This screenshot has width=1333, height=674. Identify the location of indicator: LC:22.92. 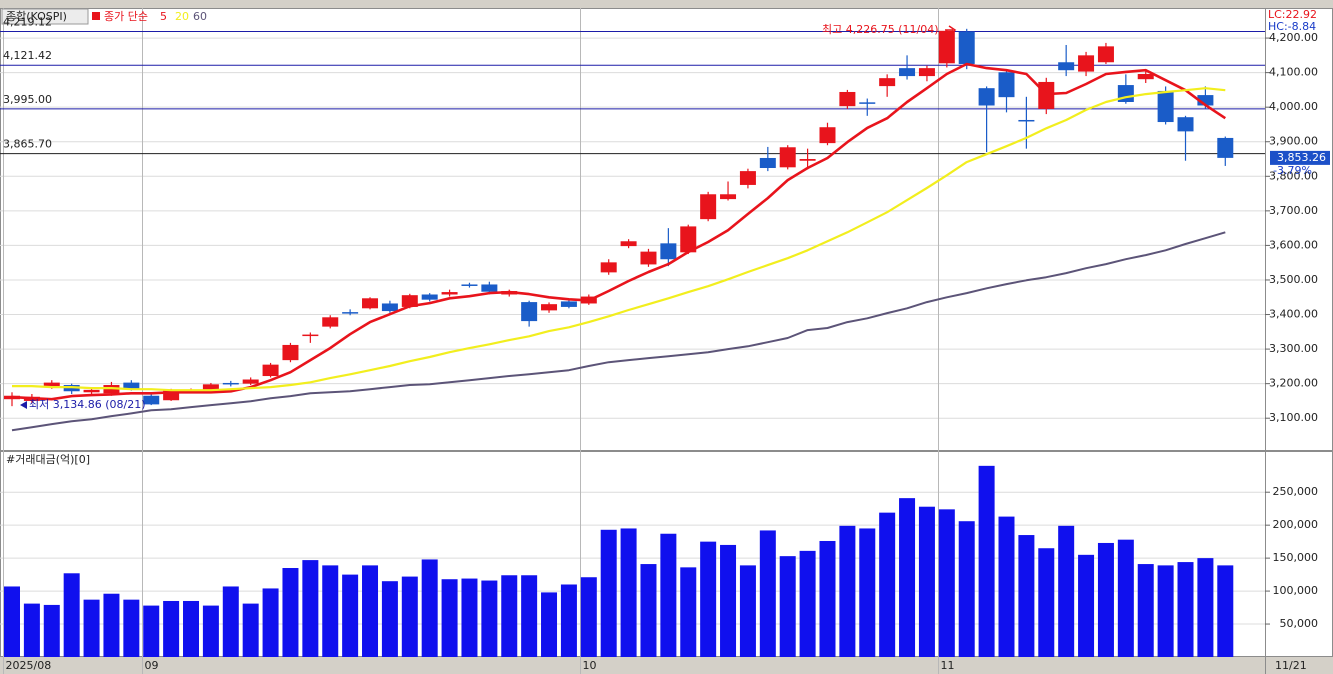
(1292, 14).